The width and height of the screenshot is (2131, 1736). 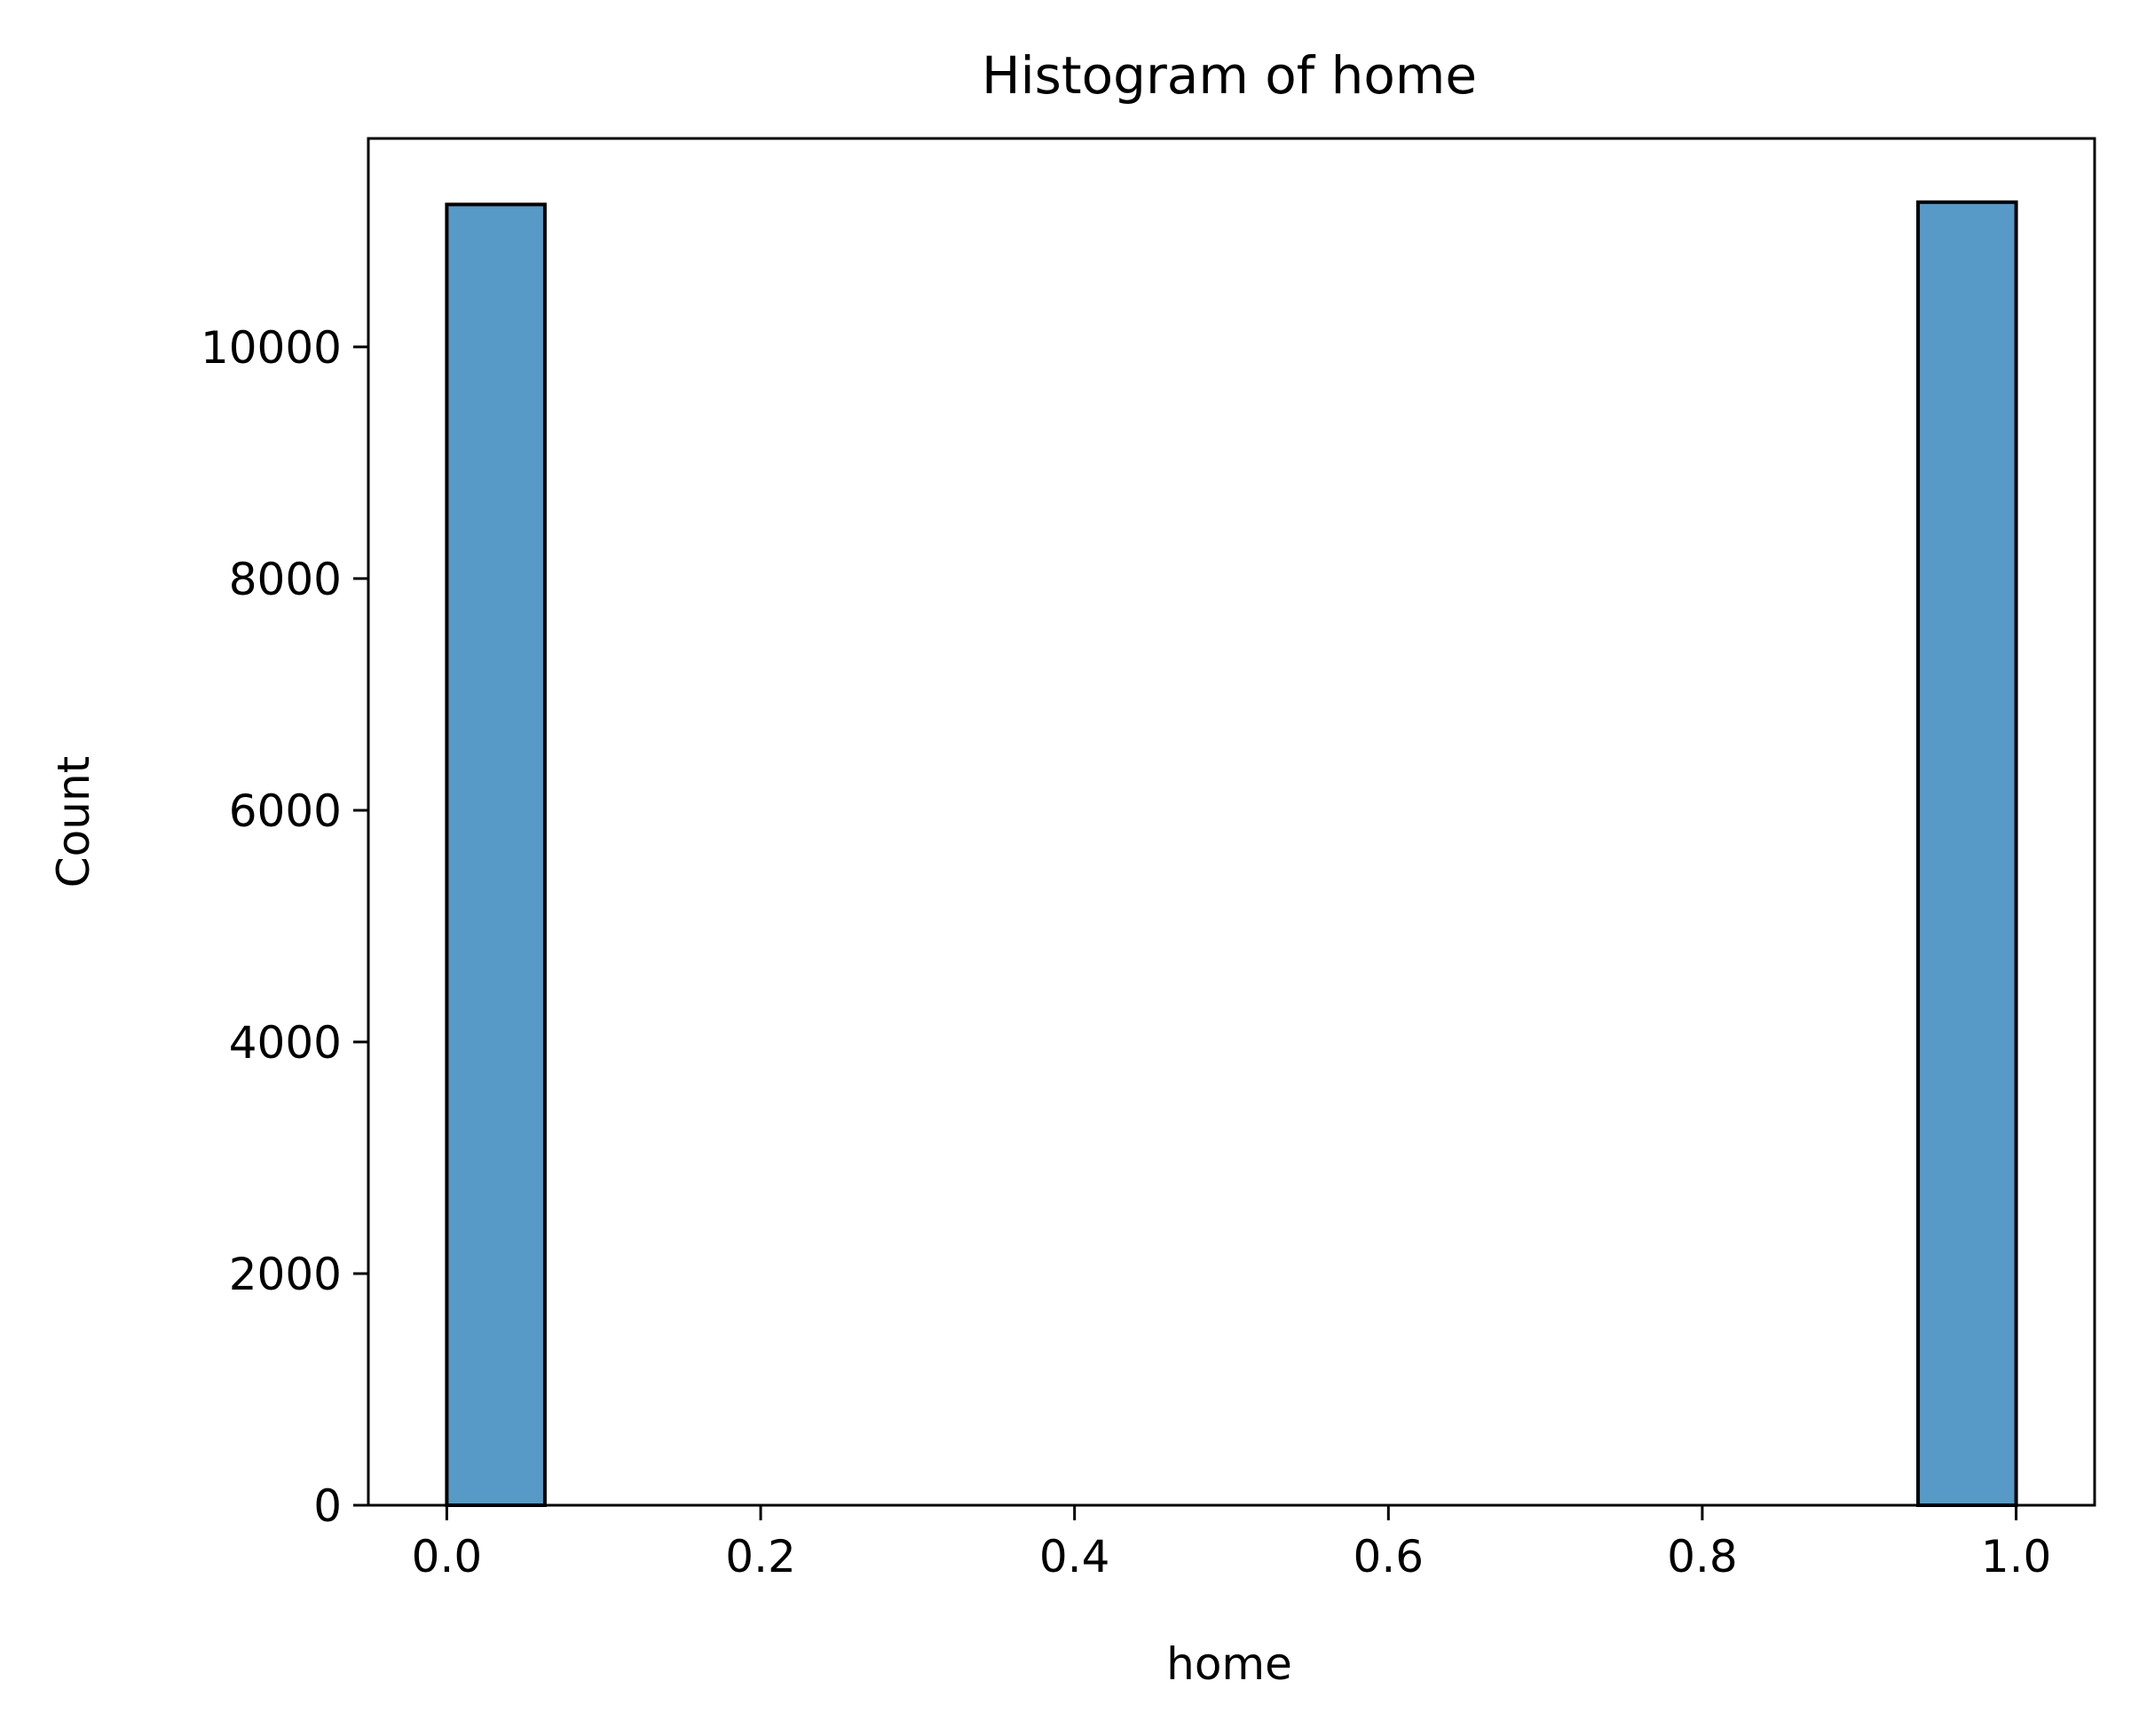 I want to click on chart-title: Histogram of home, so click(x=1229, y=75).